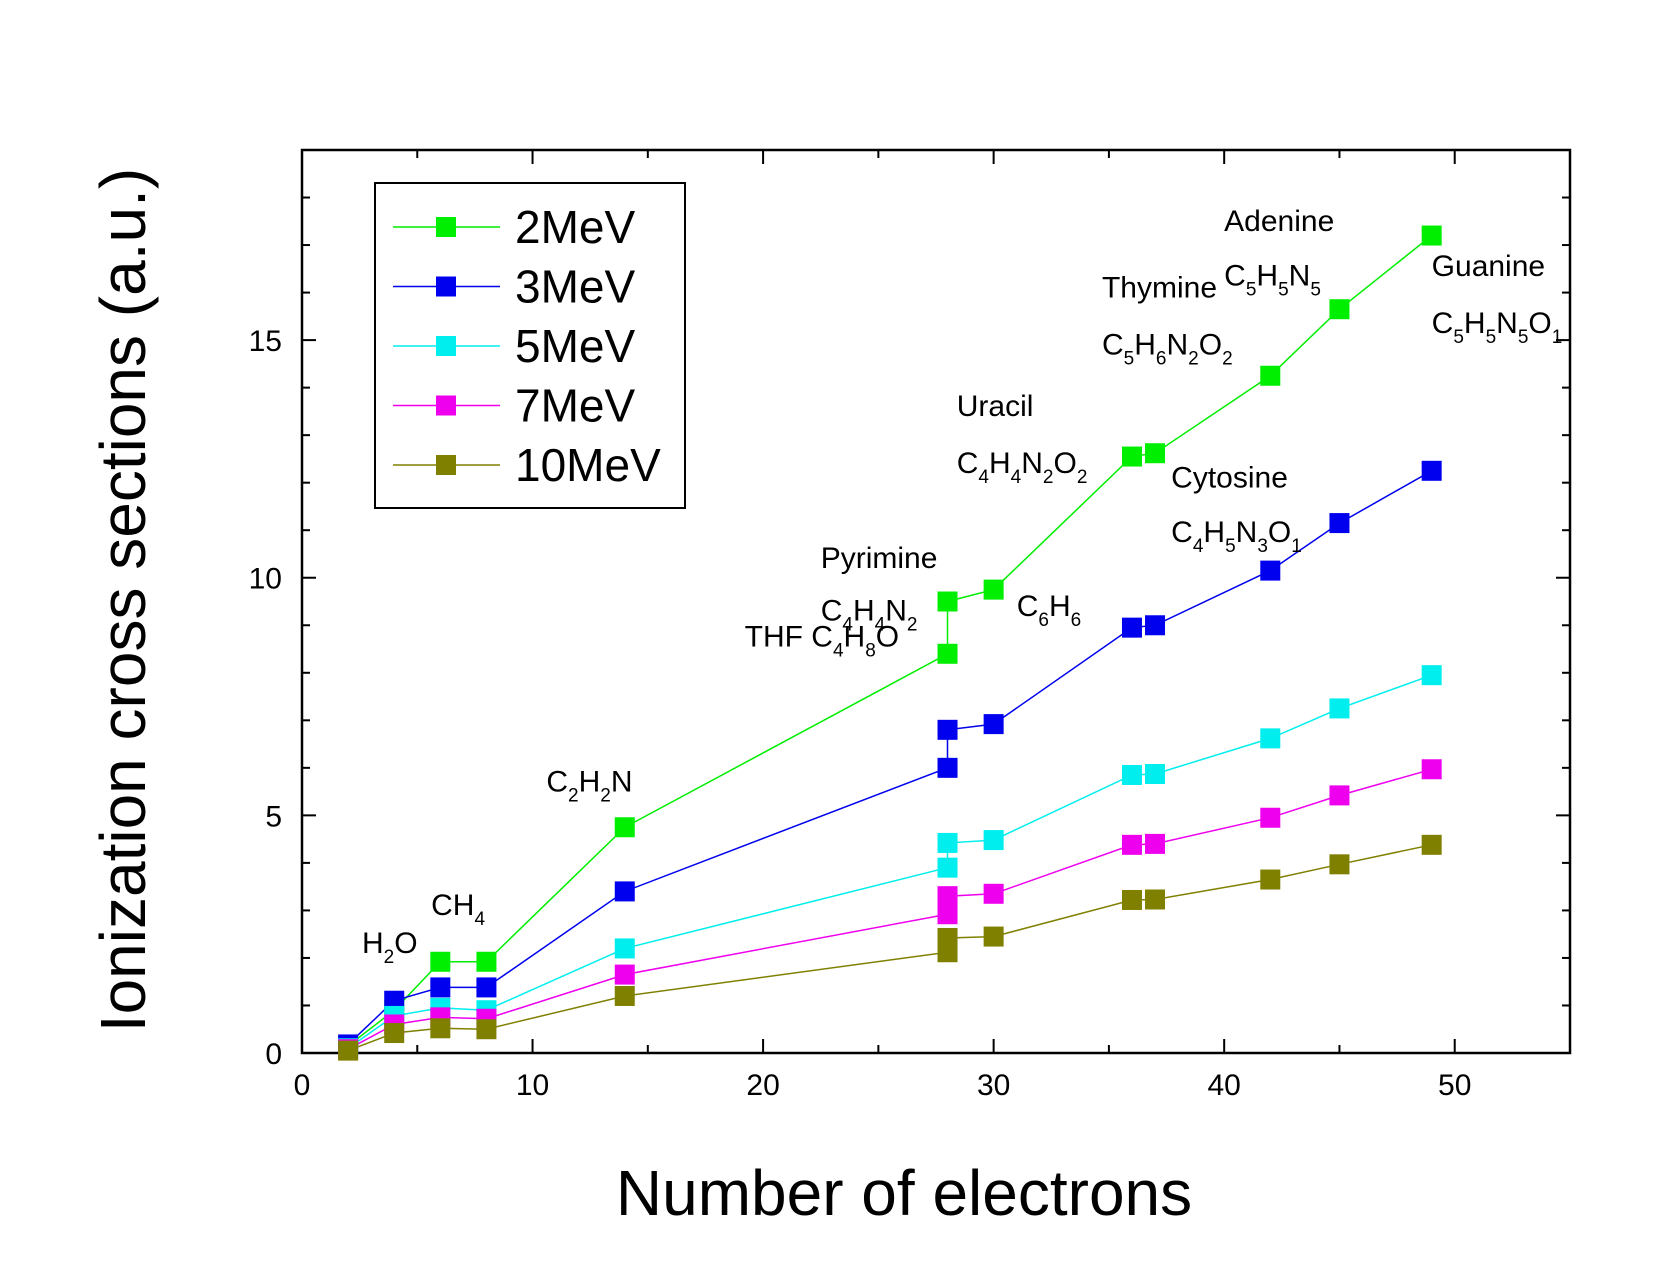 The image size is (1680, 1285). Describe the element at coordinates (1497, 327) in the screenshot. I see `molecule-label: C5H5N5O1` at that location.